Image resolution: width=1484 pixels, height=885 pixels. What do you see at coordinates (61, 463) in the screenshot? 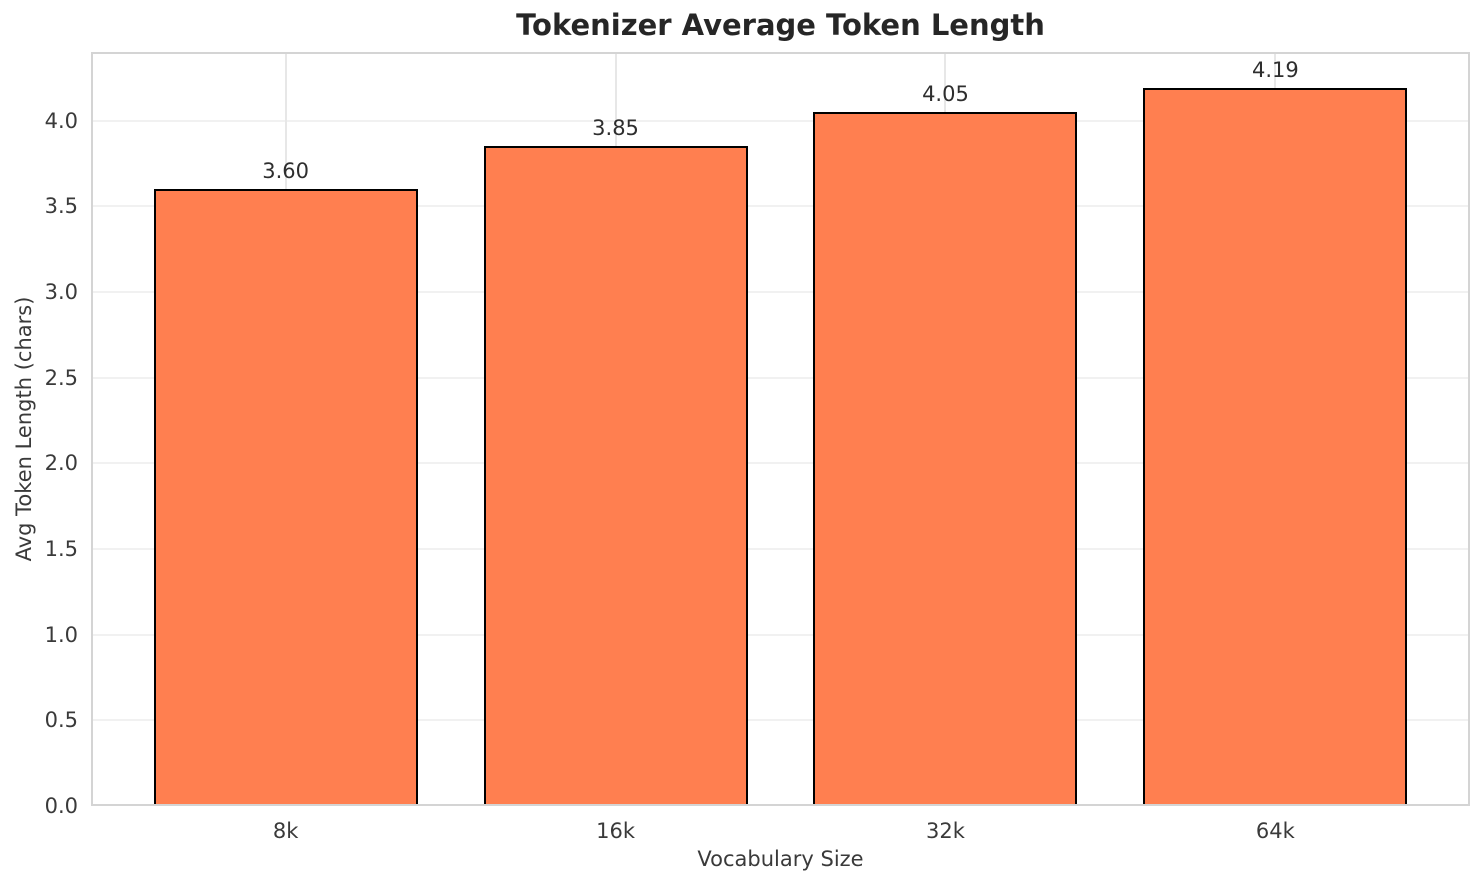
I see `y-tick-label: 2.0` at bounding box center [61, 463].